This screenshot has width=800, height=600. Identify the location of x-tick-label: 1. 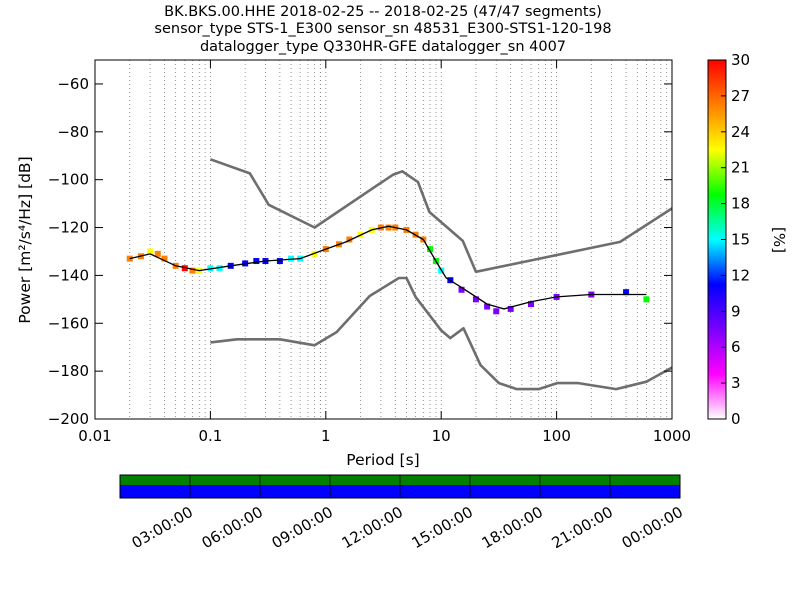
(326, 436).